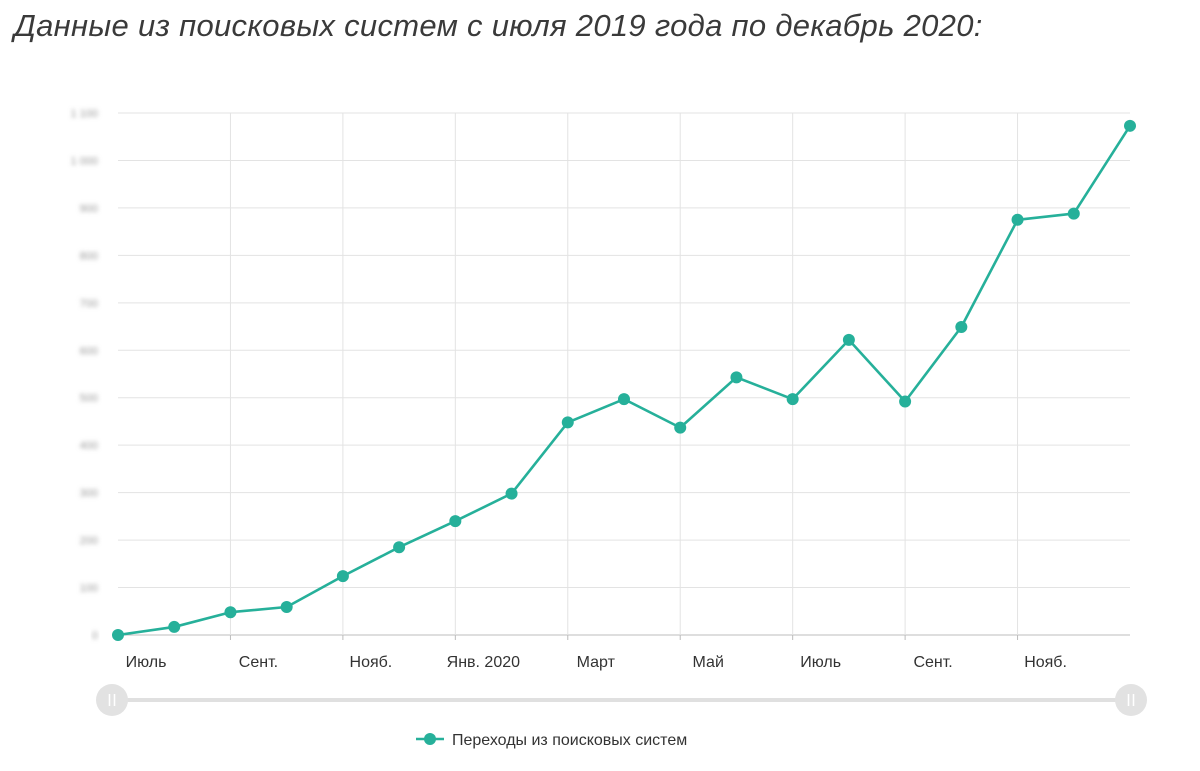  Describe the element at coordinates (89, 351) in the screenshot. I see `y-tick-label: 600` at that location.